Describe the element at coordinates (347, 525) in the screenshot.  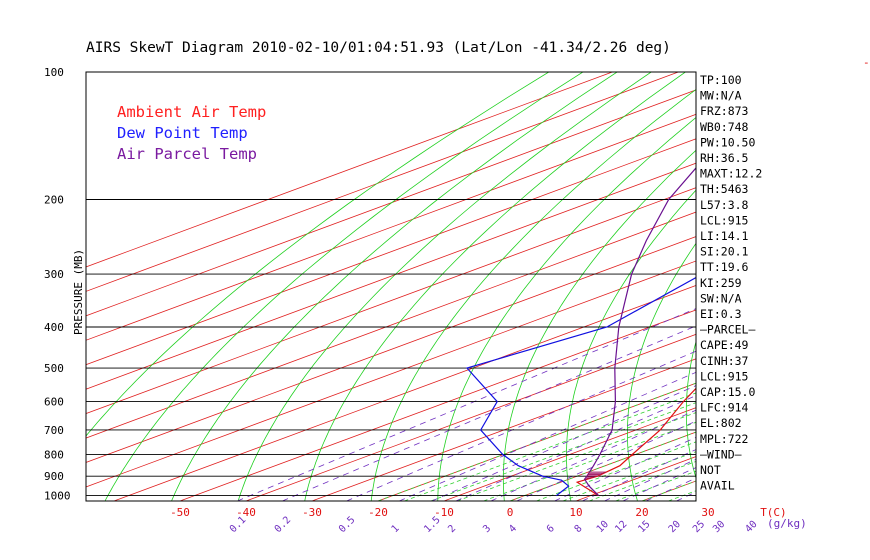
I see `mixing-ratio-tick-label: 0.5` at that location.